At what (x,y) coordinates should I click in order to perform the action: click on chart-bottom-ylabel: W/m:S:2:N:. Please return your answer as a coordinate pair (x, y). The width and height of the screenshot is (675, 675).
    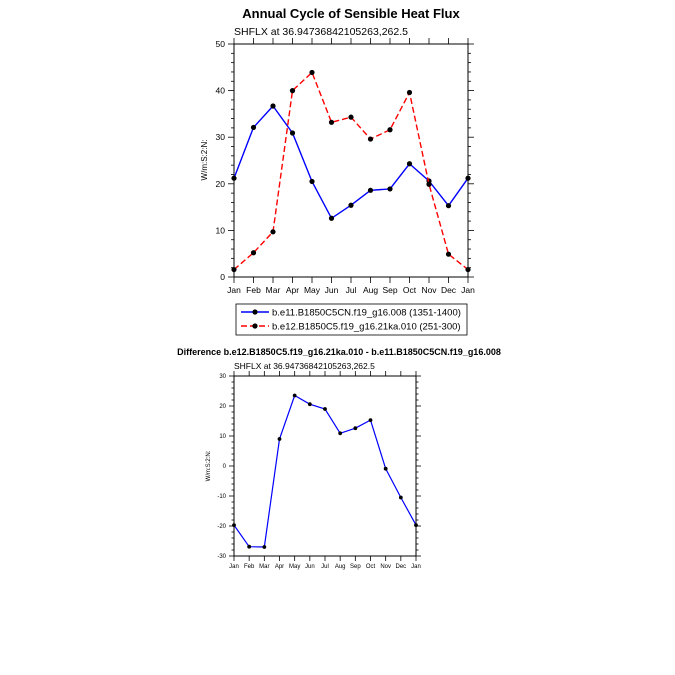
    Looking at the image, I should click on (209, 465).